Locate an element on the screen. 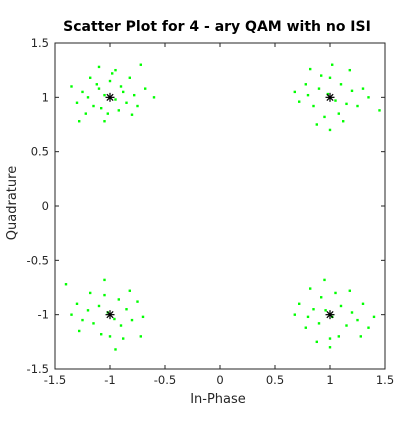 The image size is (420, 425). x-tick-label: 1 is located at coordinates (329, 380).